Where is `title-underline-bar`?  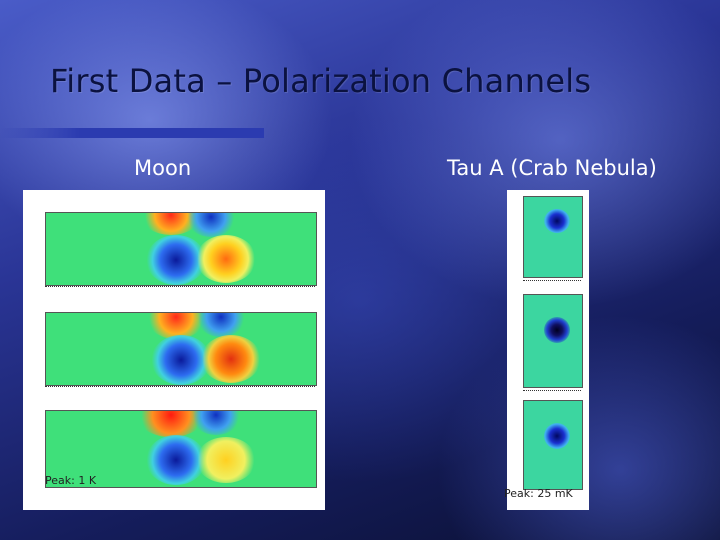
title-underline-bar is located at coordinates (132, 133).